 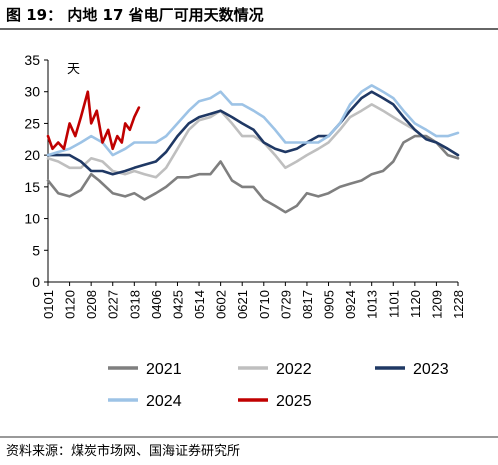 I want to click on x-tick-label: 1101, so click(x=393, y=304).